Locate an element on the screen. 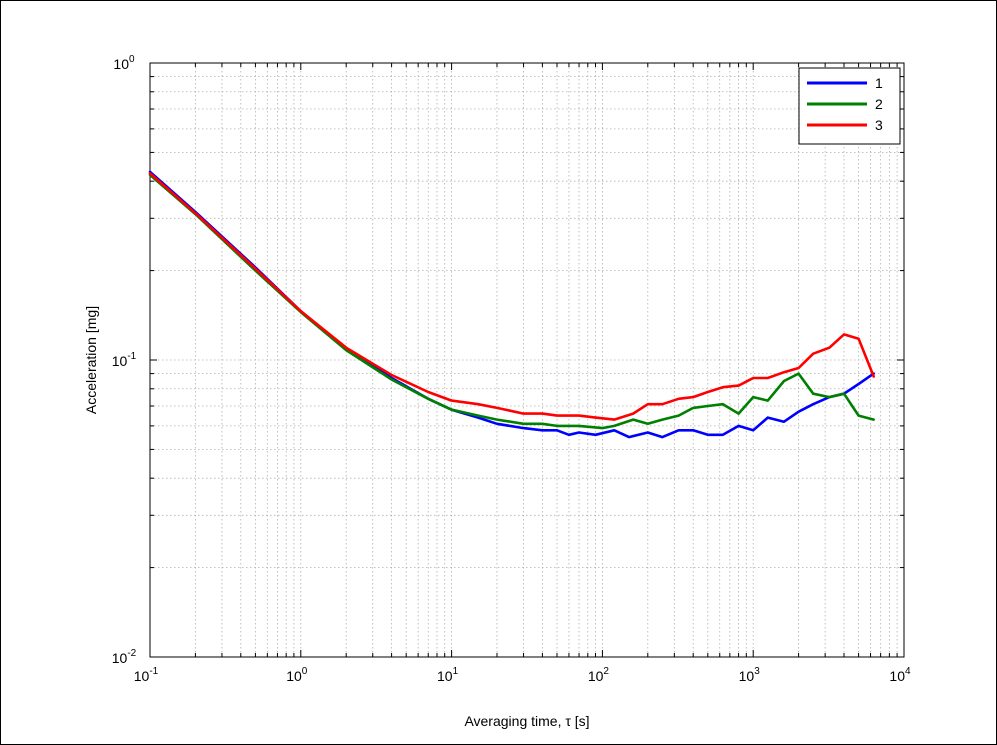 This screenshot has width=997, height=745. x-tick-label: 10¹ is located at coordinates (448, 675).